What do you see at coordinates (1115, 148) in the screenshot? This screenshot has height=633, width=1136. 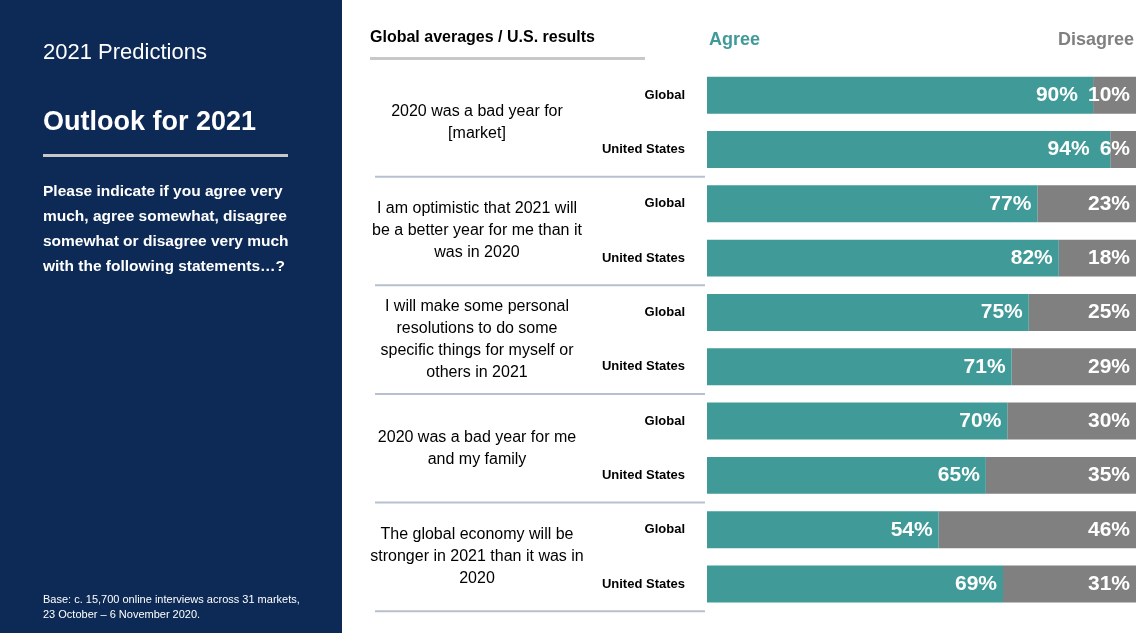 I see `data-label: 6%` at bounding box center [1115, 148].